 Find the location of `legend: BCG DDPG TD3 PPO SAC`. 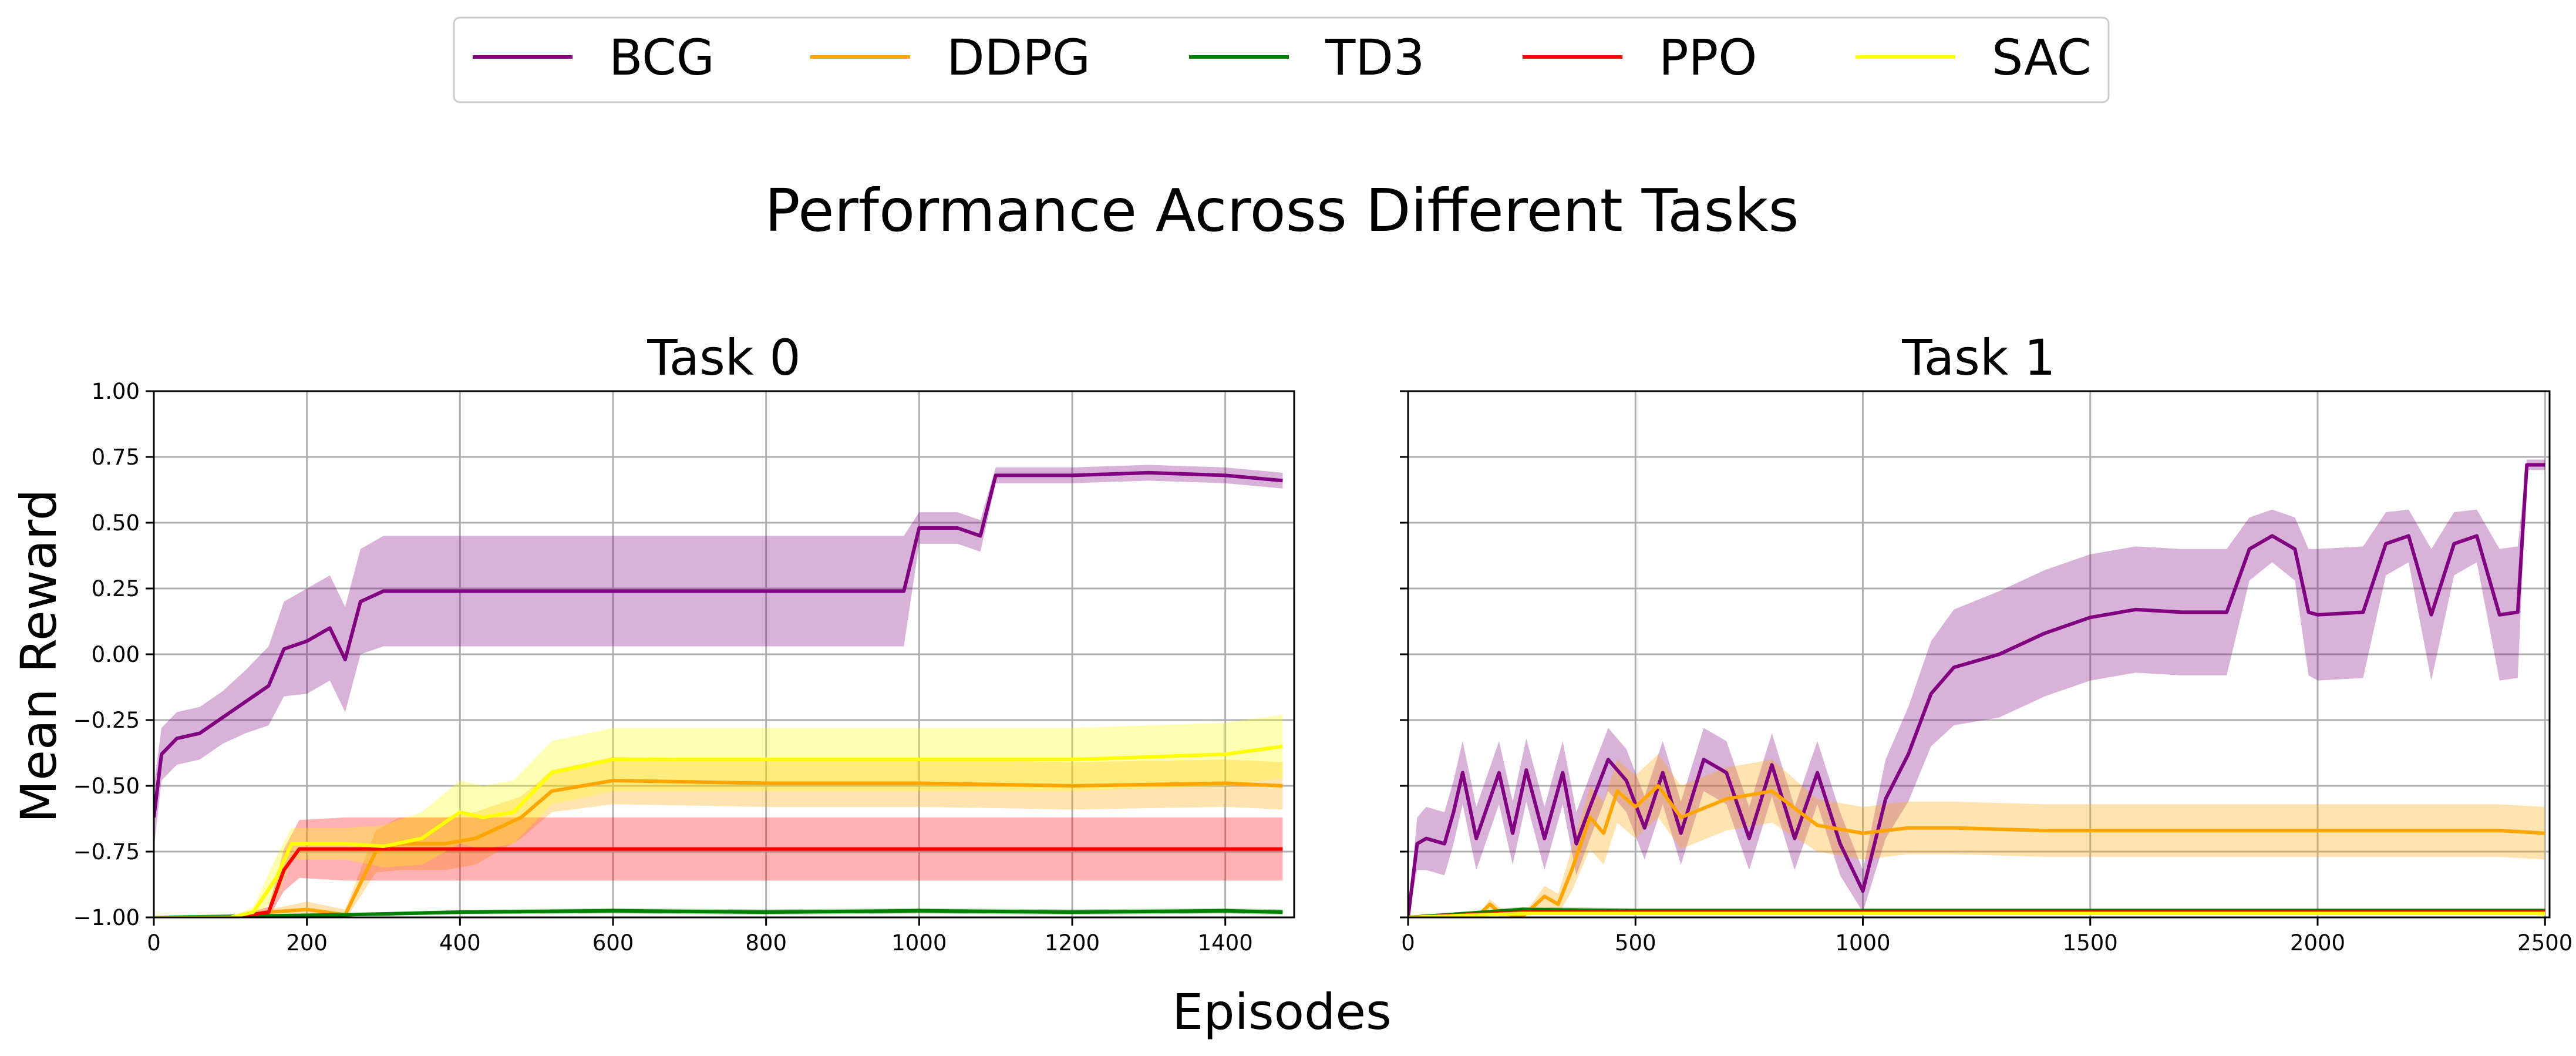

legend: BCG DDPG TD3 PPO SAC is located at coordinates (1281, 59).